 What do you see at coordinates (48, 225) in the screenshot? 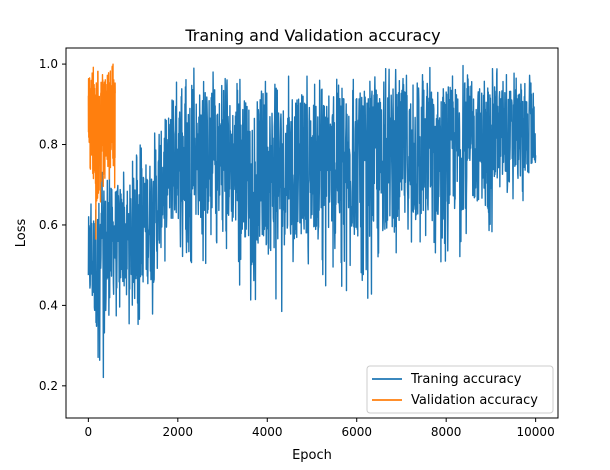
I see `y-tick-label: 0.6` at bounding box center [48, 225].